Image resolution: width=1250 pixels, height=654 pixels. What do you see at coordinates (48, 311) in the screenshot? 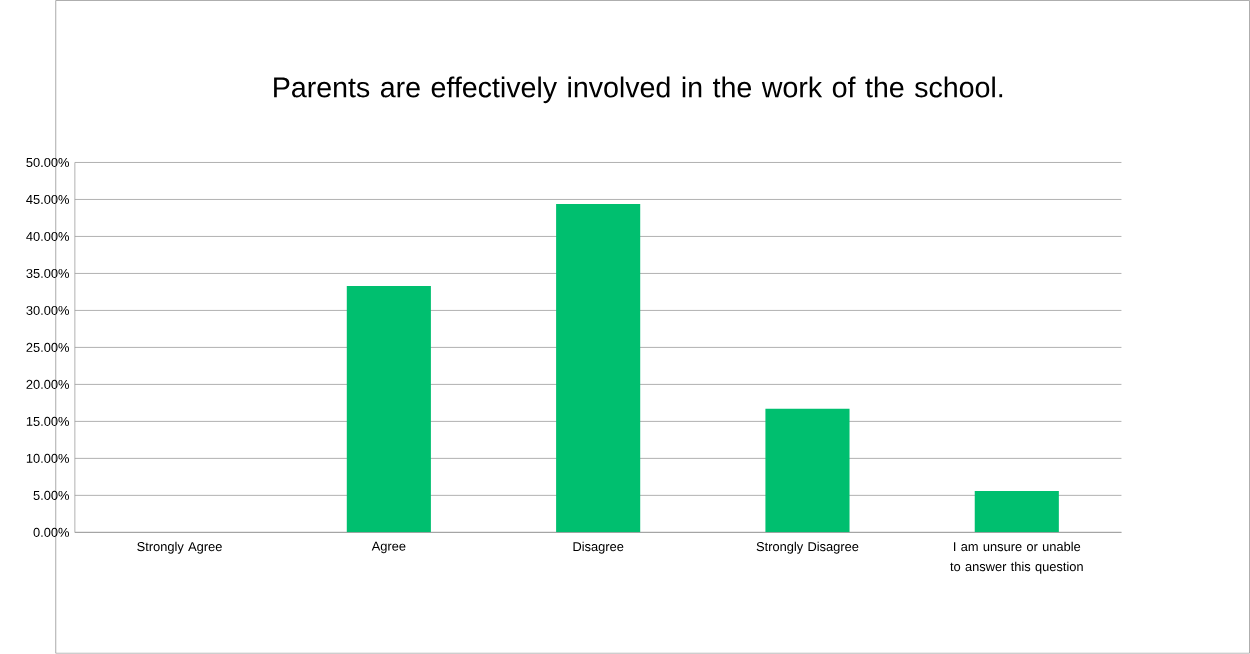
I see `y-tick-label: 30.00%` at bounding box center [48, 311].